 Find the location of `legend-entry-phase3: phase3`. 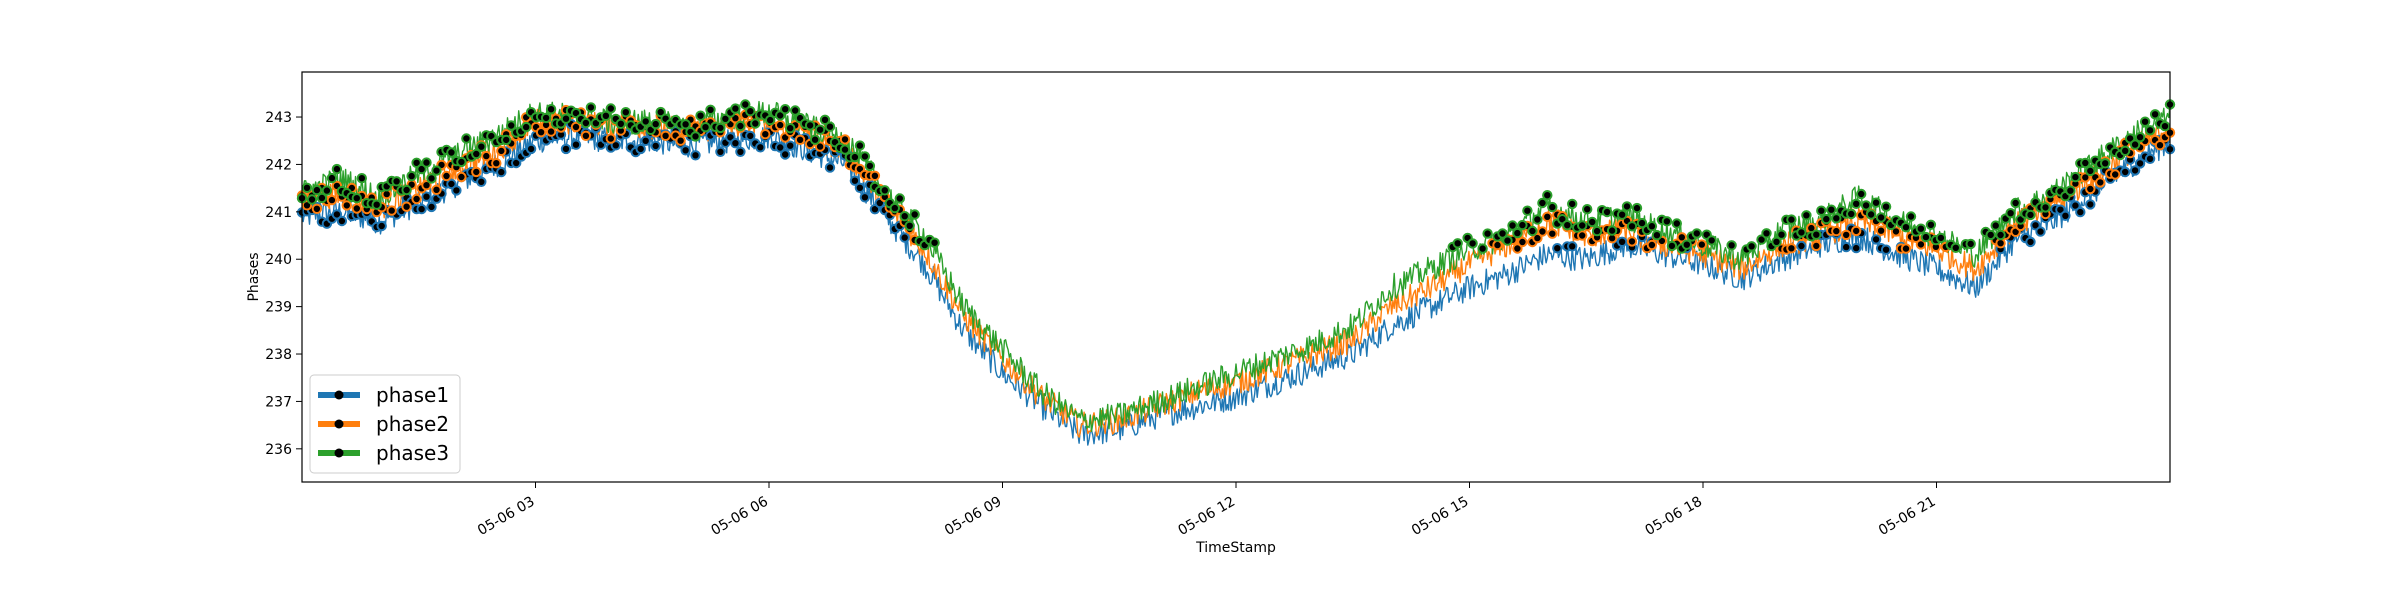

legend-entry-phase3: phase3 is located at coordinates (383, 453).